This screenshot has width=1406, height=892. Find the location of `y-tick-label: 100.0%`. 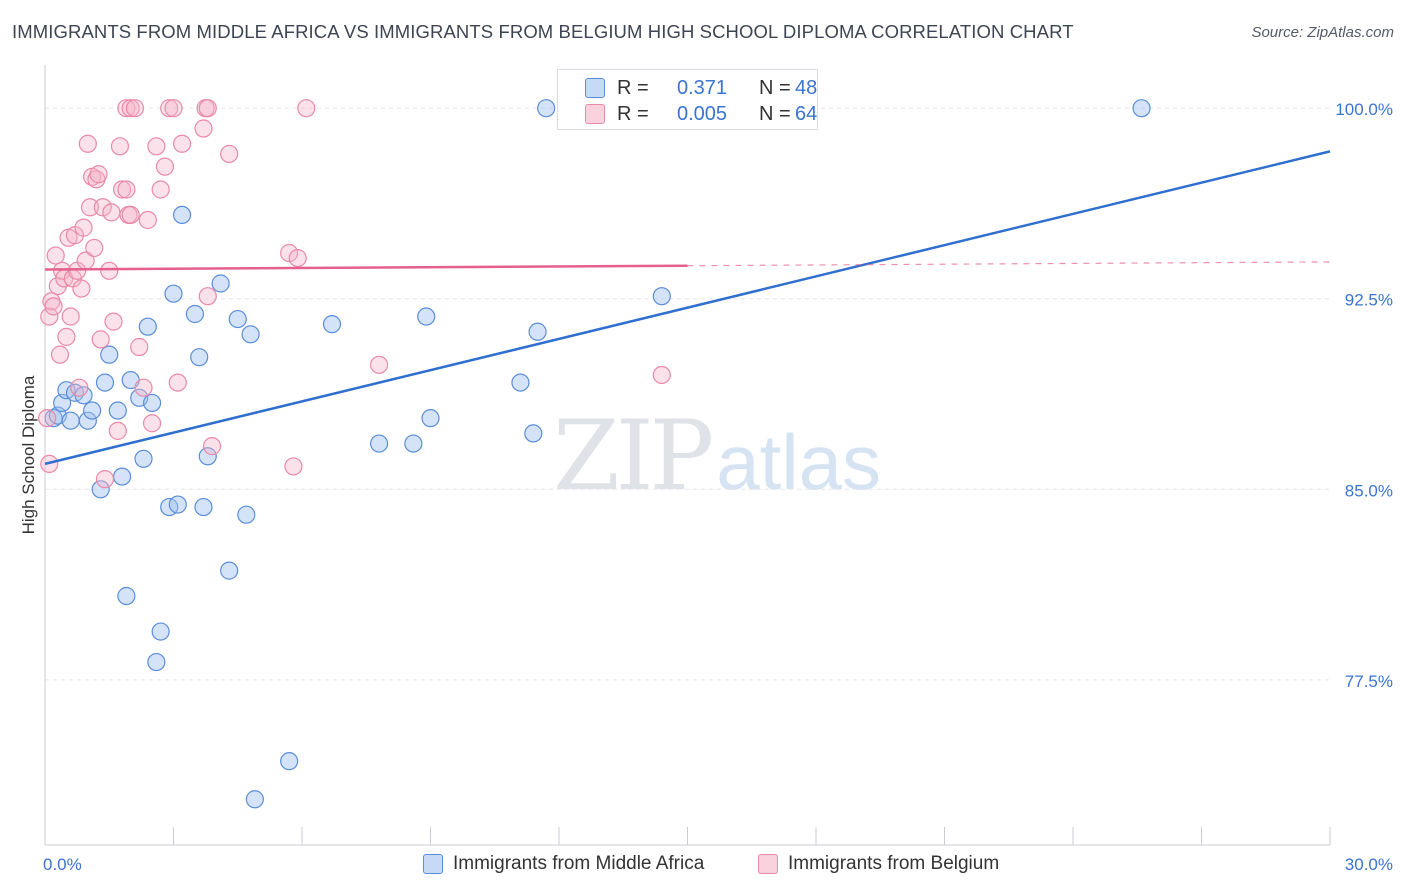

y-tick-label: 100.0% is located at coordinates (1364, 109).